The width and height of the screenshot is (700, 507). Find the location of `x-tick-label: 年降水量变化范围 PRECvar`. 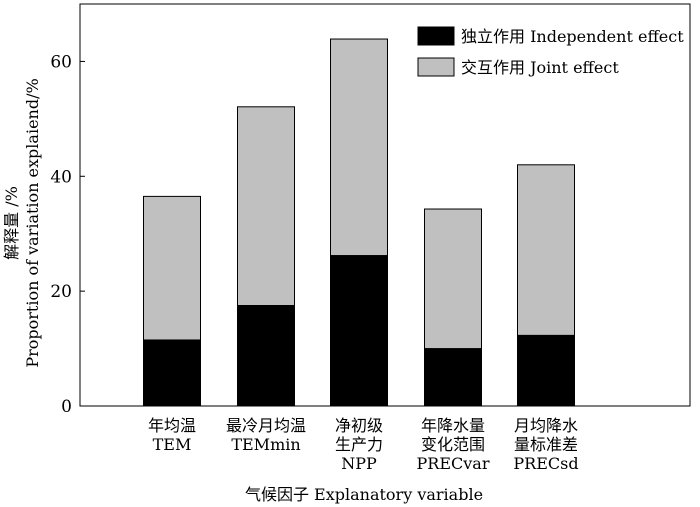

x-tick-label: 年降水量变化范围 PRECvar is located at coordinates (453, 444).